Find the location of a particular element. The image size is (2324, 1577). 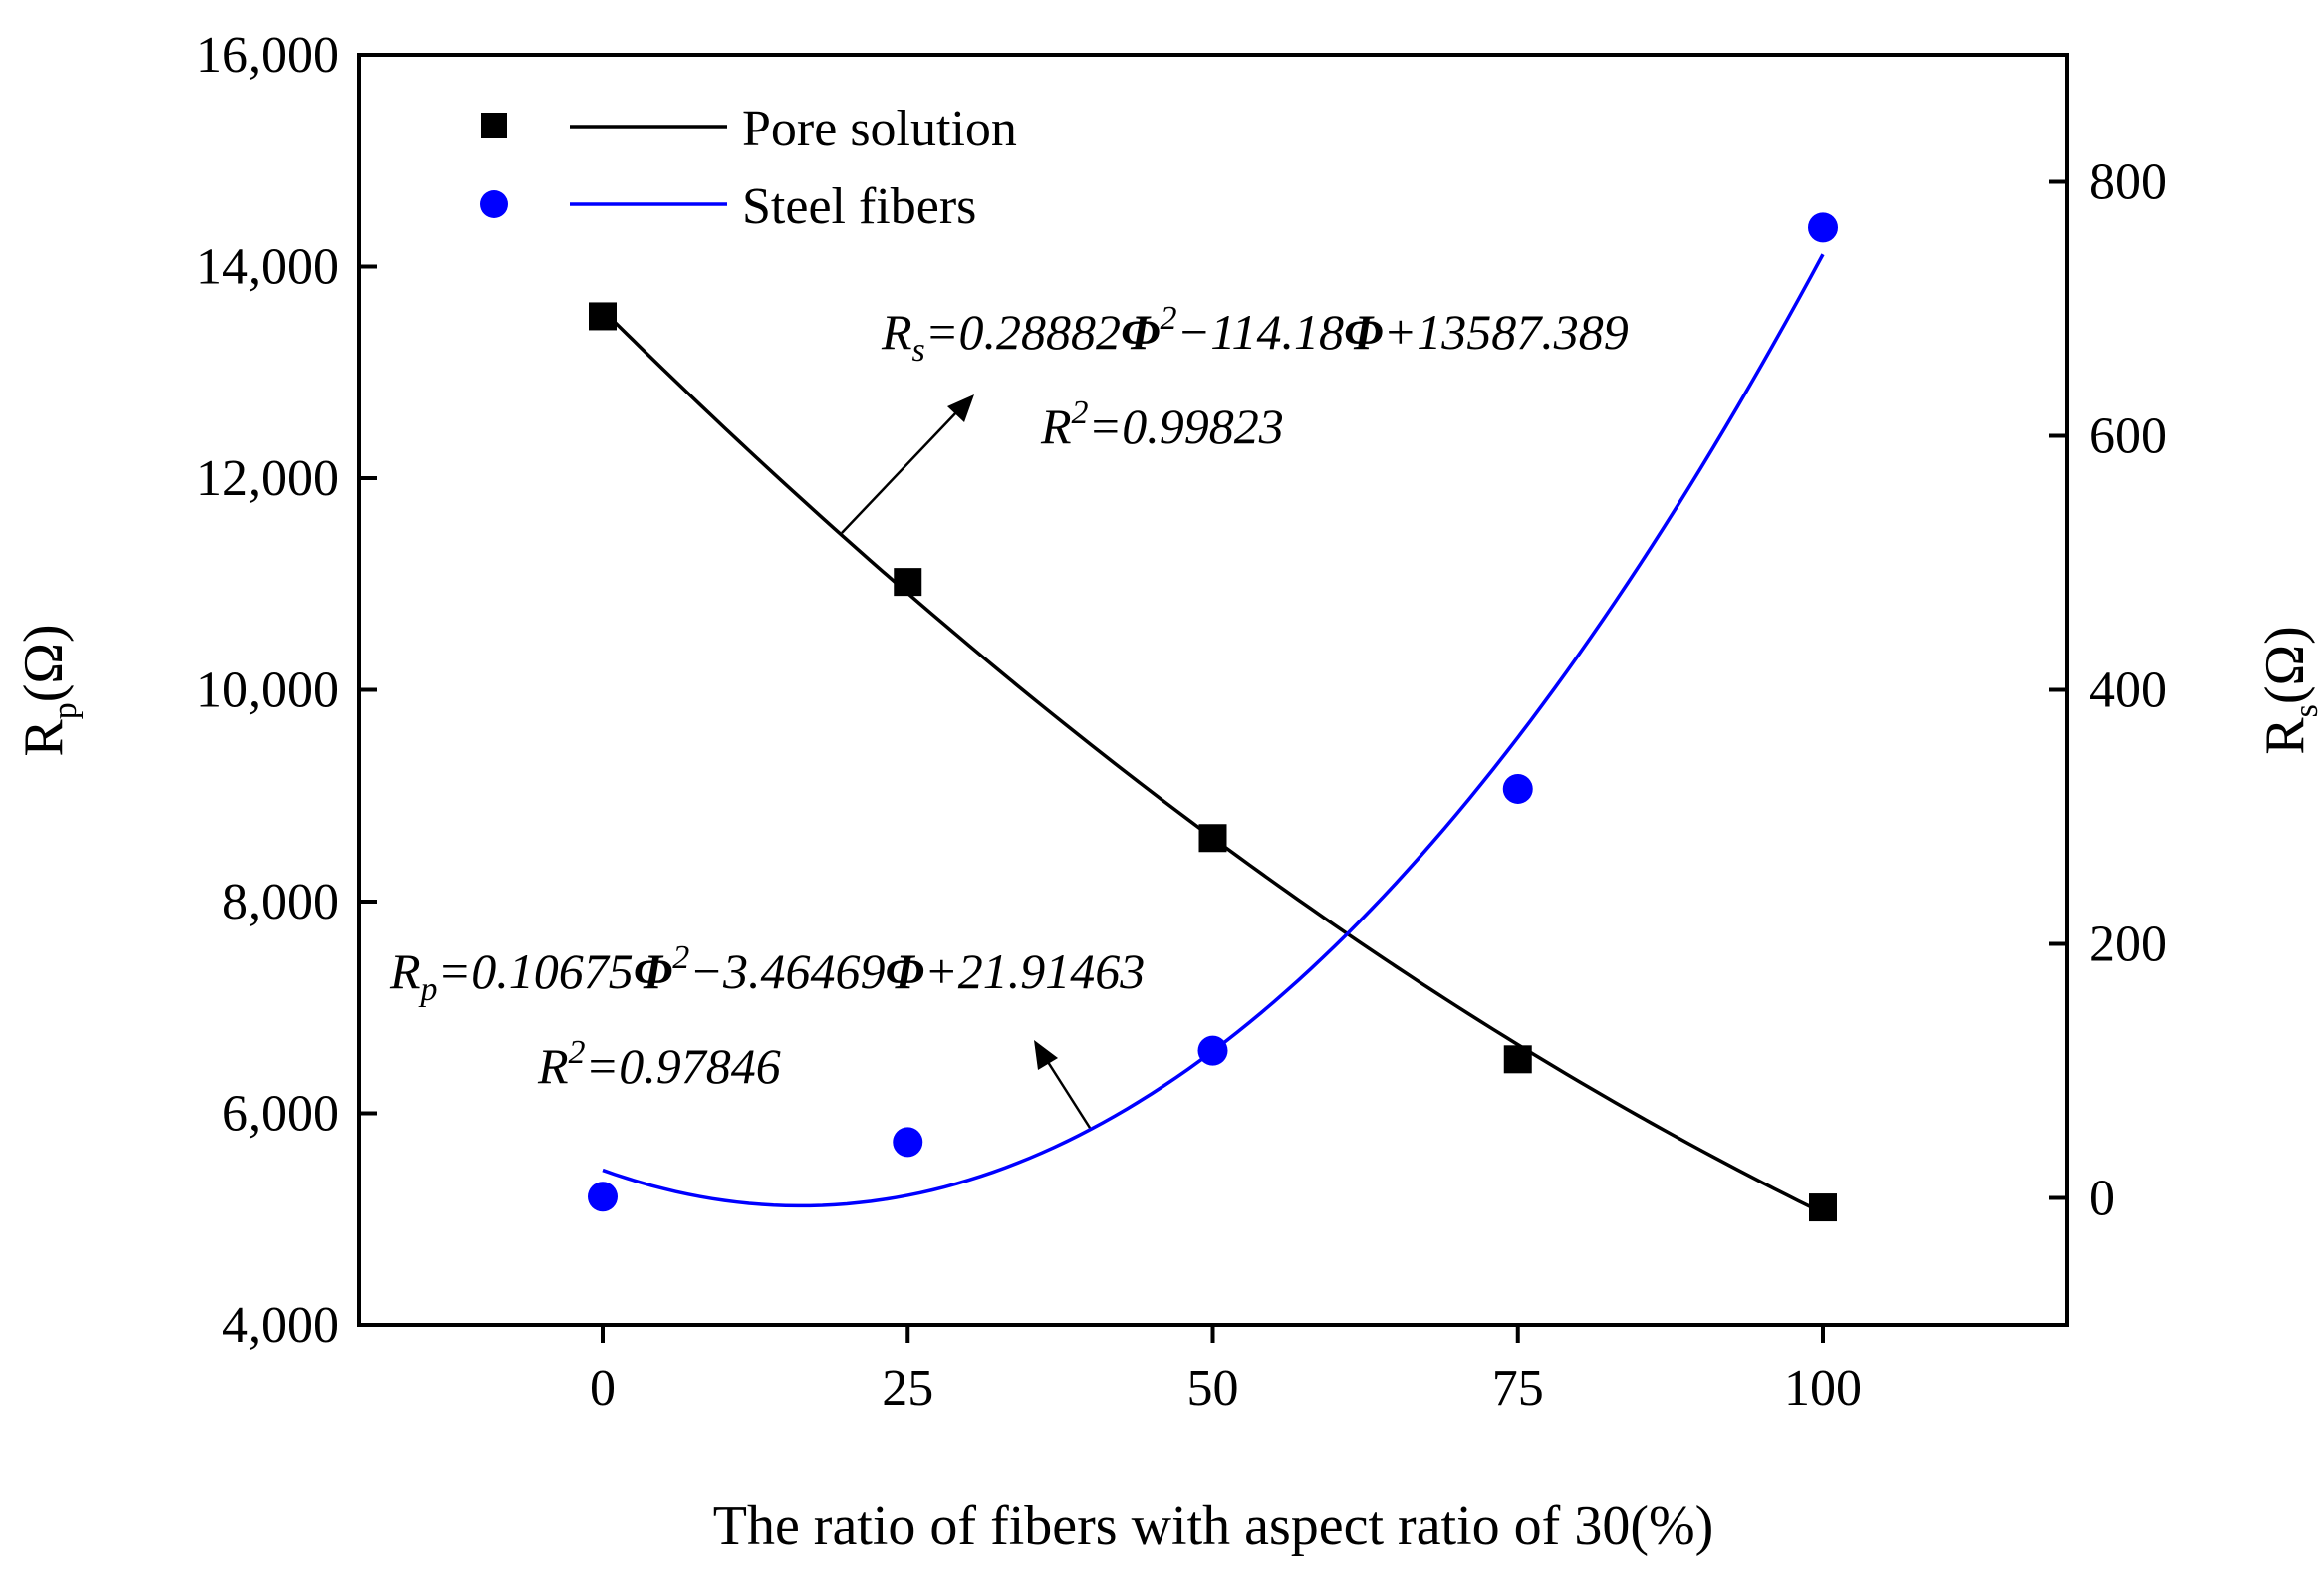

rs-r-squared: R2=0.99823 is located at coordinates (1162, 424).